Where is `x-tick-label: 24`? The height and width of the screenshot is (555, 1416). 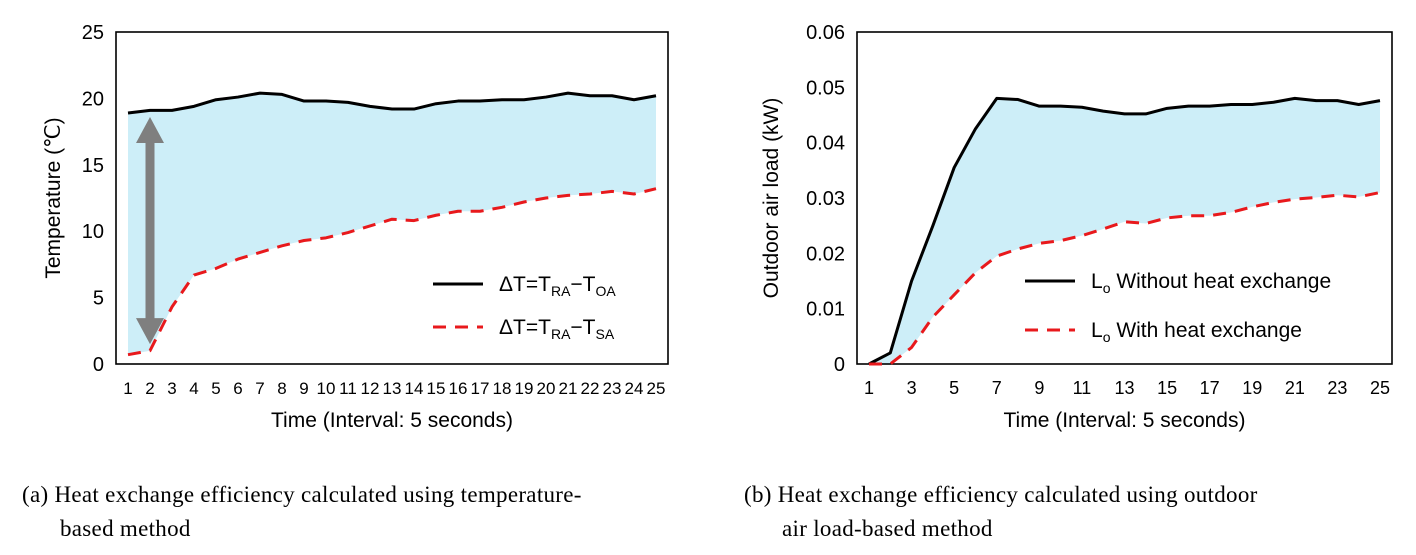 x-tick-label: 24 is located at coordinates (634, 388).